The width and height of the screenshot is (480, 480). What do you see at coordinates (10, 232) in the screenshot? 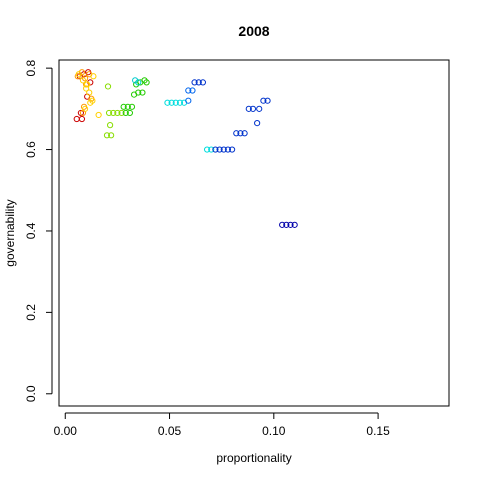
I see `y-axis-label: governability` at bounding box center [10, 232].